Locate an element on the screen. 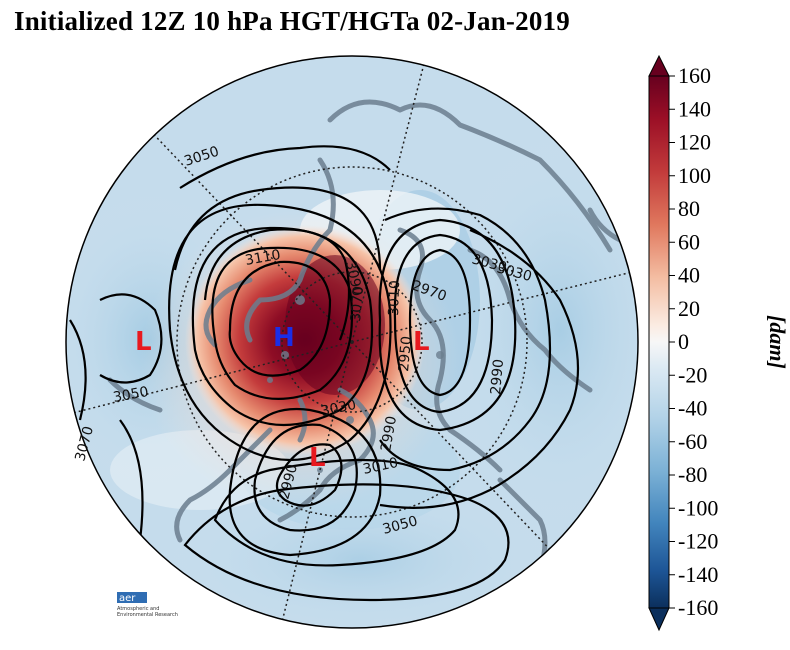 Image resolution: width=790 pixels, height=650 pixels. contour-label: 3090 is located at coordinates (353, 279).